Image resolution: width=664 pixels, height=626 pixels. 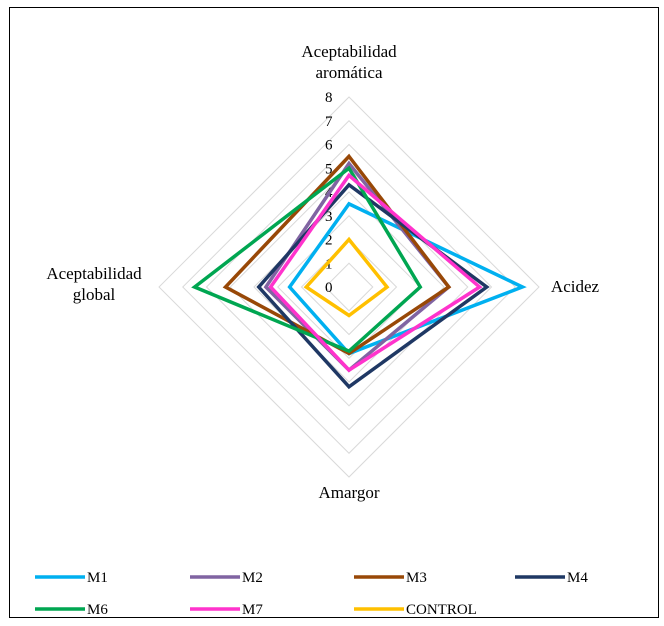 I want to click on axis-label: Acidez, so click(x=575, y=286).